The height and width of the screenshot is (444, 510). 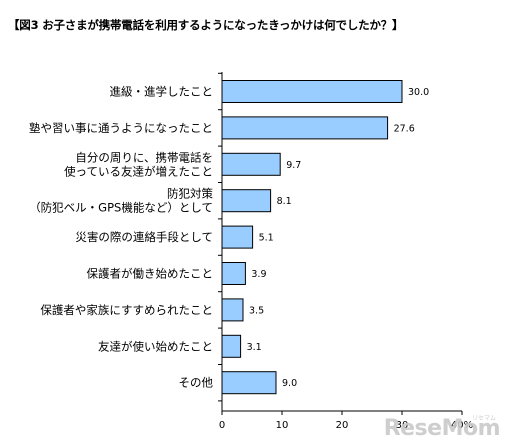 What do you see at coordinates (256, 310) in the screenshot?
I see `value-label: 3.5` at bounding box center [256, 310].